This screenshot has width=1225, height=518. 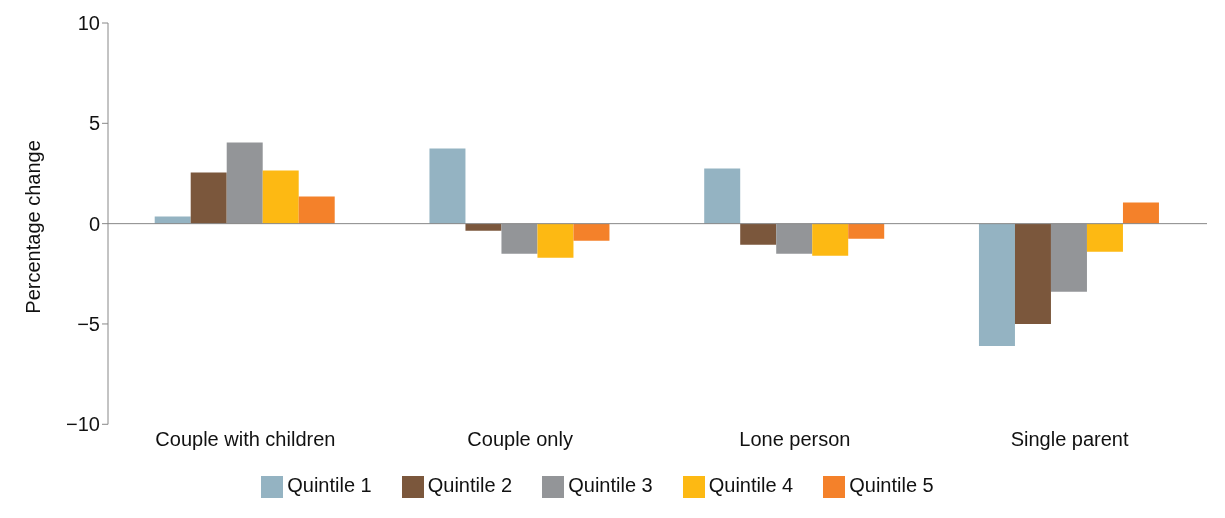 What do you see at coordinates (94, 123) in the screenshot?
I see `y-tick-label: 5` at bounding box center [94, 123].